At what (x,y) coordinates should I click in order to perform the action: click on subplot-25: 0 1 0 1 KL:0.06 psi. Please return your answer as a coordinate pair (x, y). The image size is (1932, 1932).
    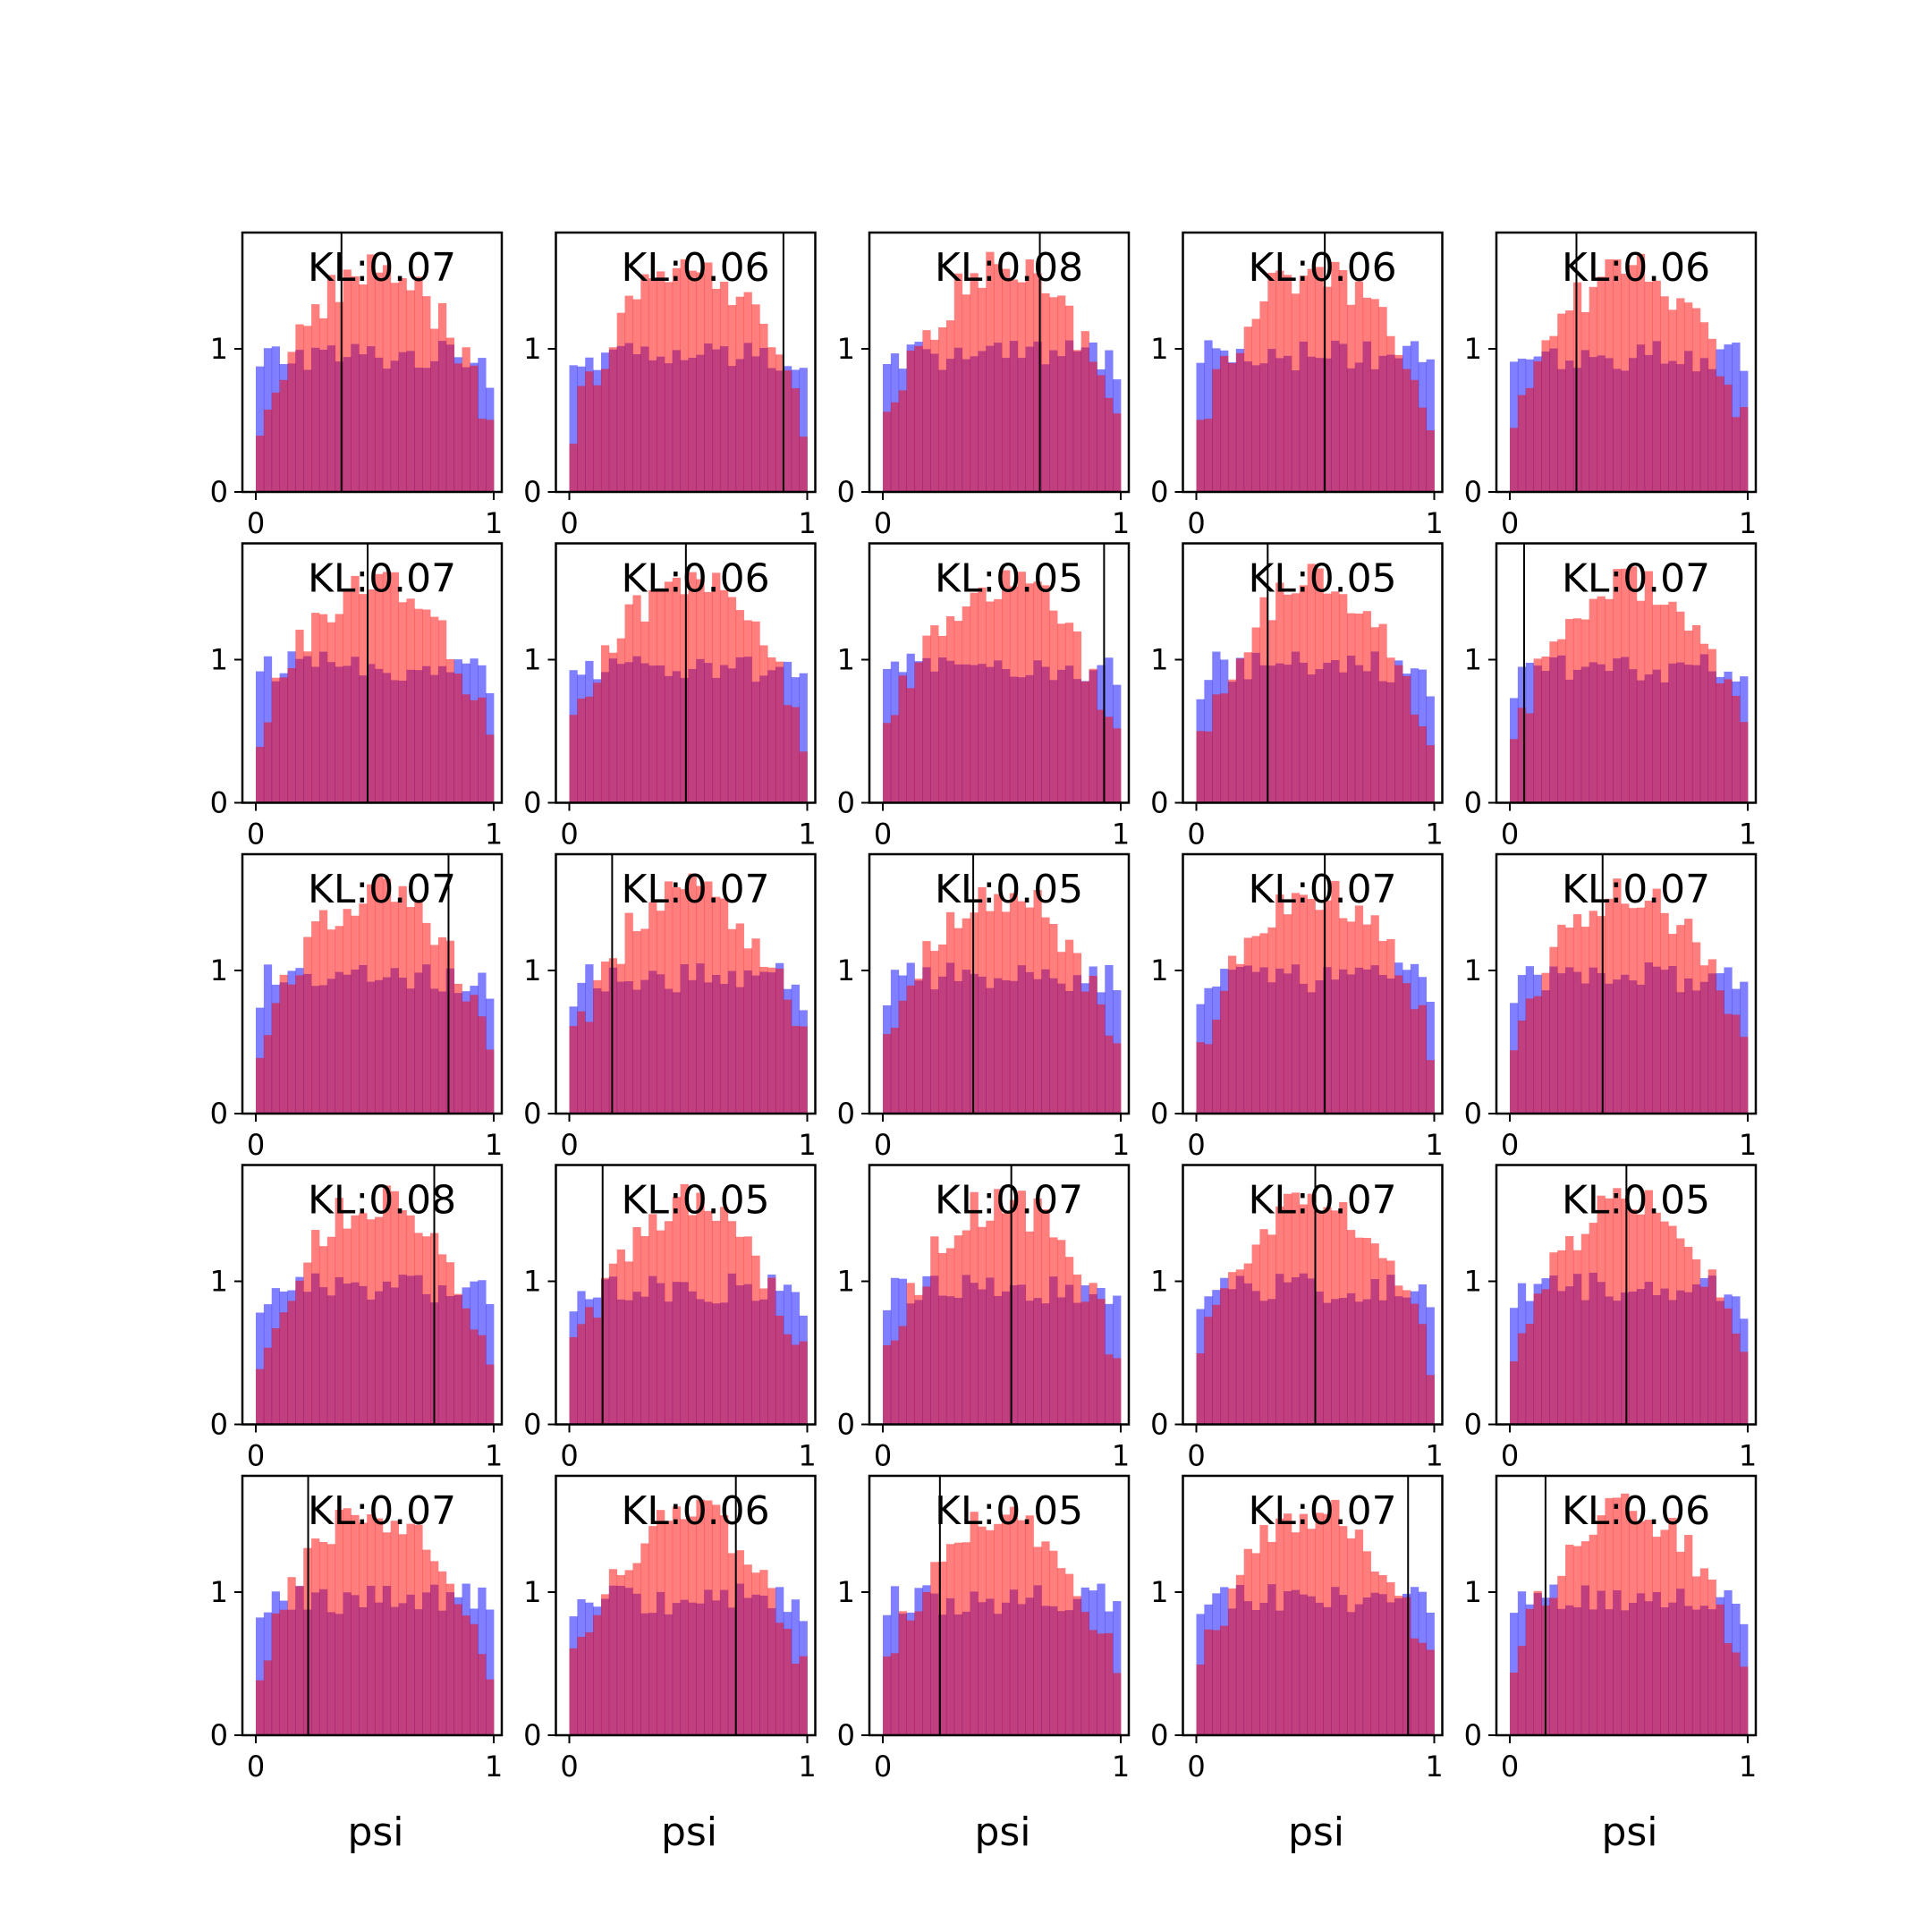
    Looking at the image, I should click on (1611, 1664).